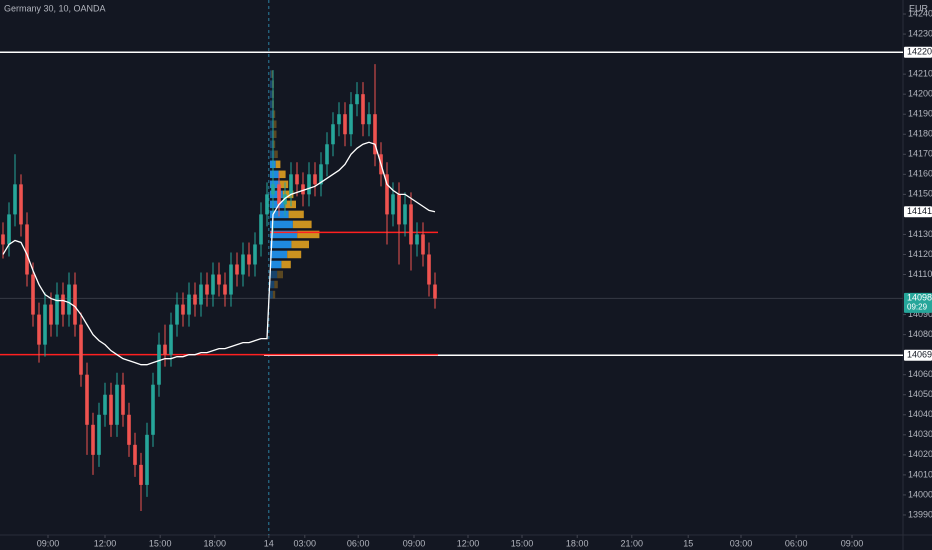 The image size is (932, 550). What do you see at coordinates (632, 543) in the screenshot?
I see `x-tick-label: 21:00` at bounding box center [632, 543].